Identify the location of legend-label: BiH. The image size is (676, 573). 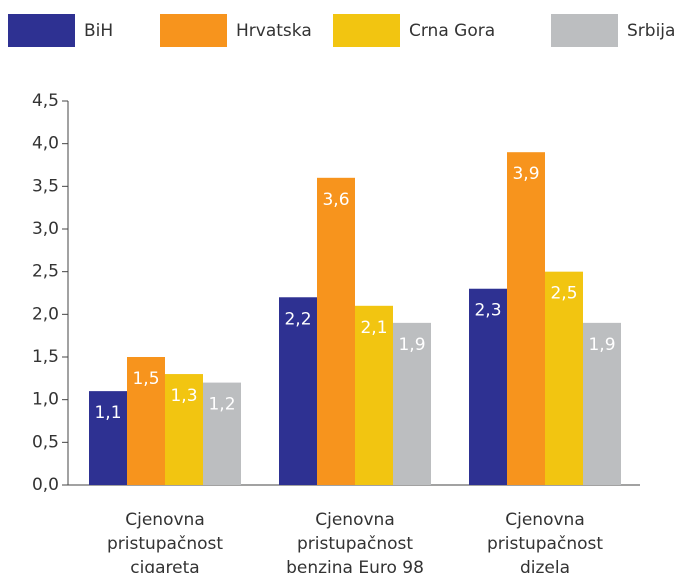
(98, 31).